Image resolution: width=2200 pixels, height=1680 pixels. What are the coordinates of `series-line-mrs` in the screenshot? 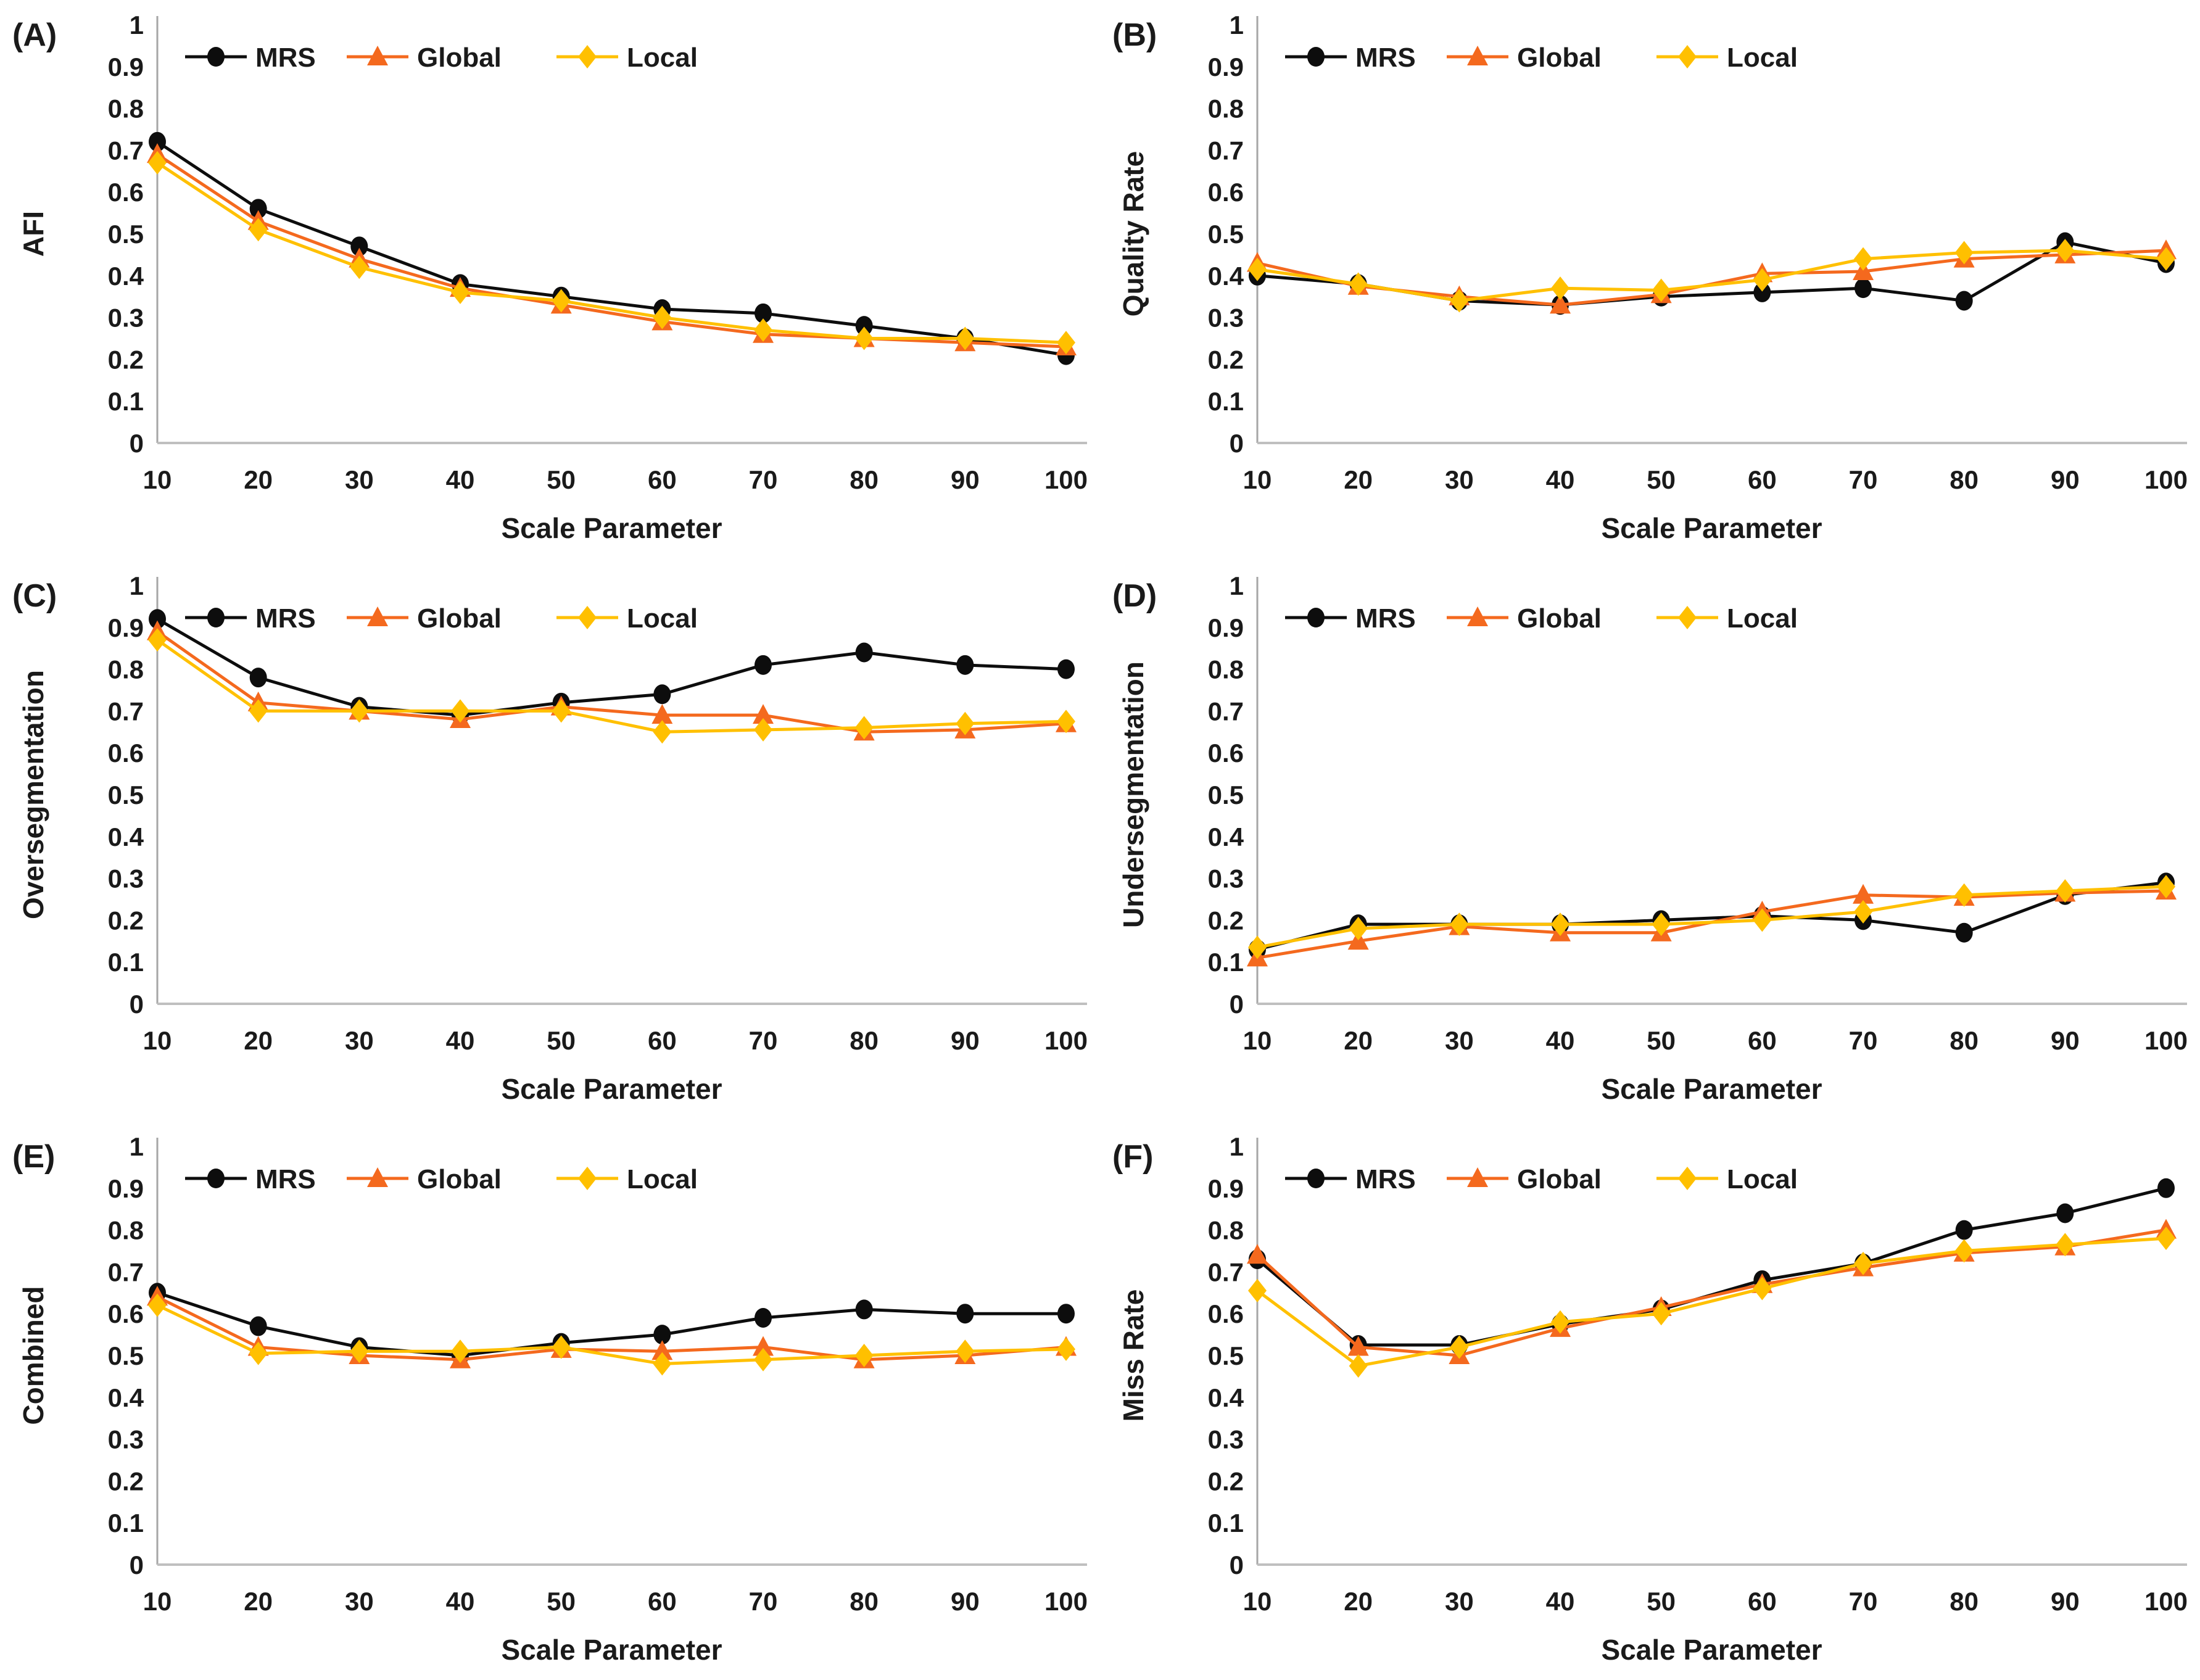 It's located at (611, 667).